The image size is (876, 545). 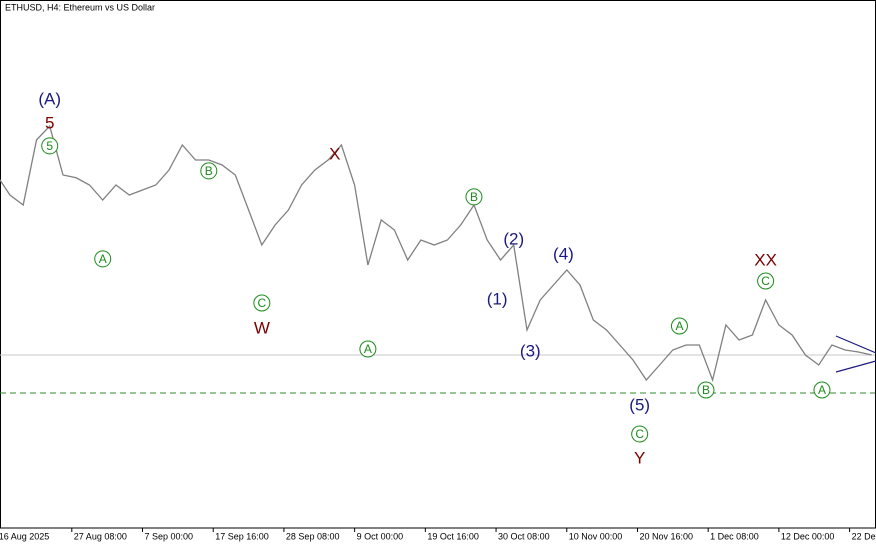 What do you see at coordinates (242, 536) in the screenshot?
I see `x-tick-label: 17 Sep 16:00` at bounding box center [242, 536].